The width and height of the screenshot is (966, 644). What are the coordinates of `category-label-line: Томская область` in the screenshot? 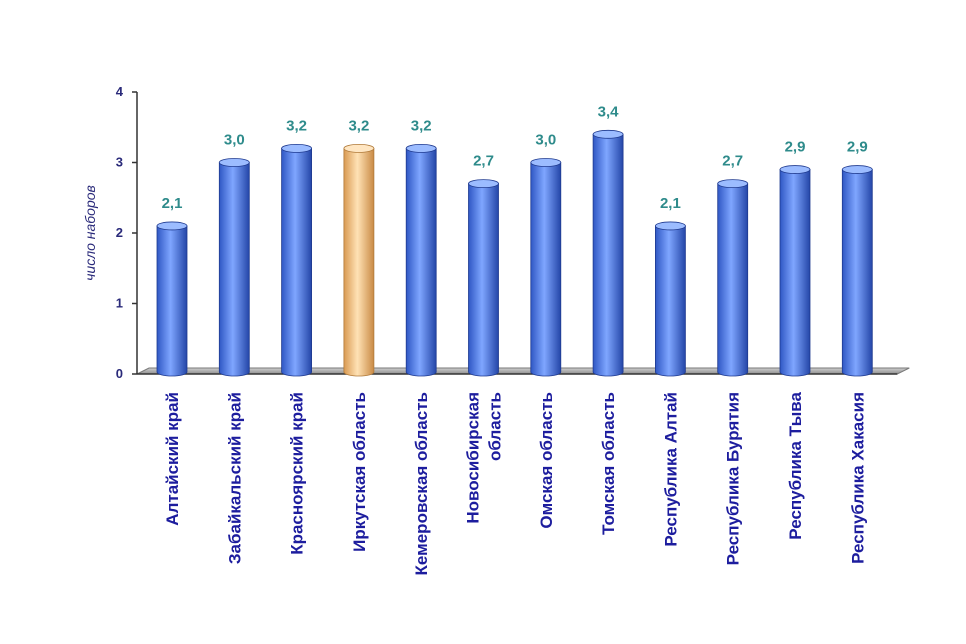 It's located at (608, 463).